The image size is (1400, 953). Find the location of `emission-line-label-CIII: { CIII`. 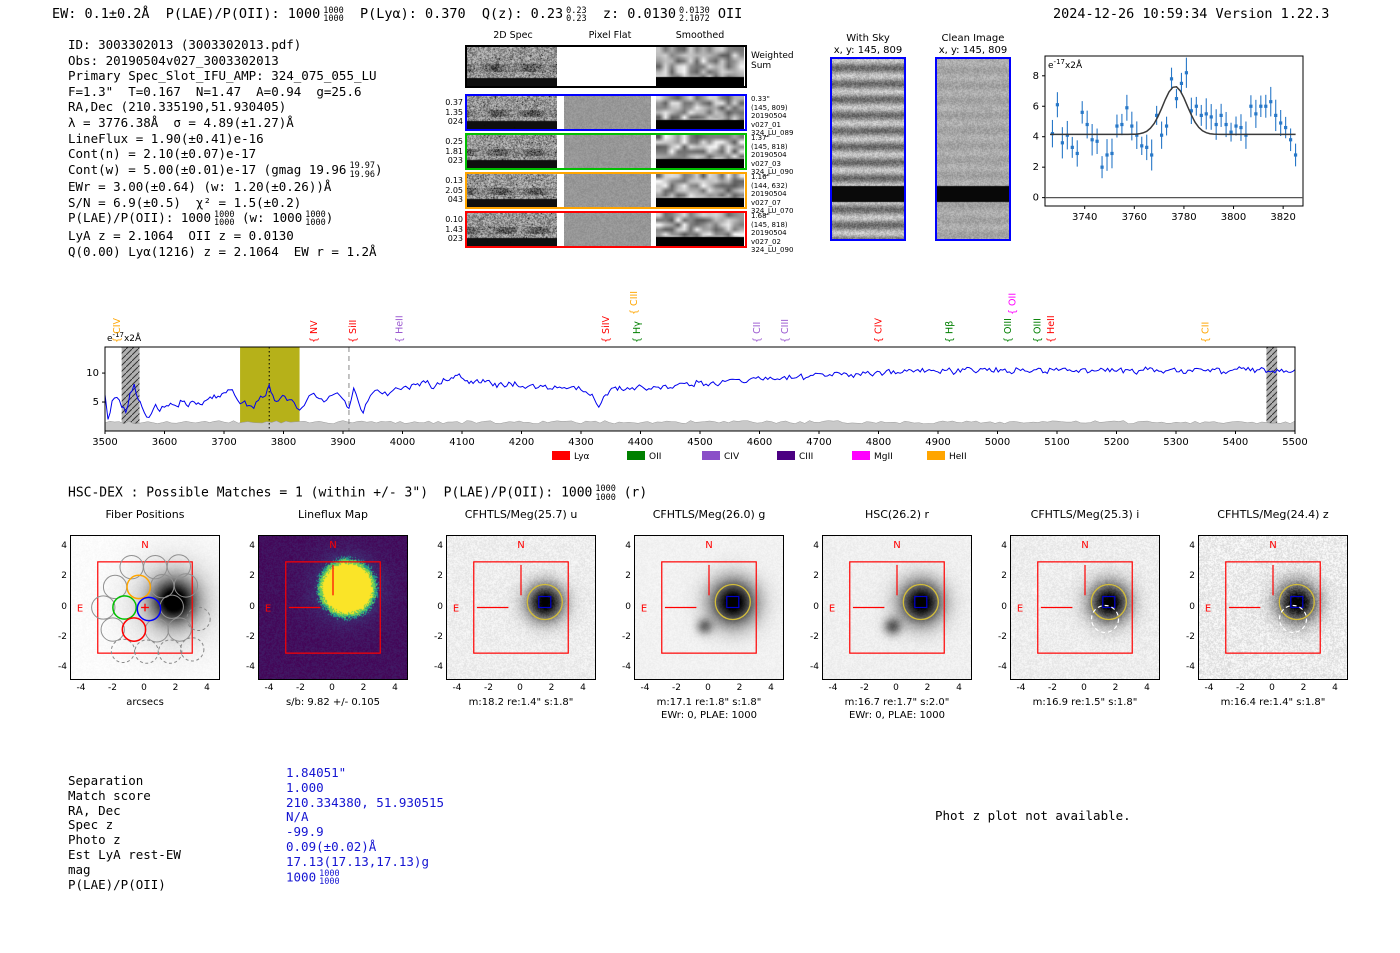

emission-line-label-CIII: { CIII is located at coordinates (785, 331).